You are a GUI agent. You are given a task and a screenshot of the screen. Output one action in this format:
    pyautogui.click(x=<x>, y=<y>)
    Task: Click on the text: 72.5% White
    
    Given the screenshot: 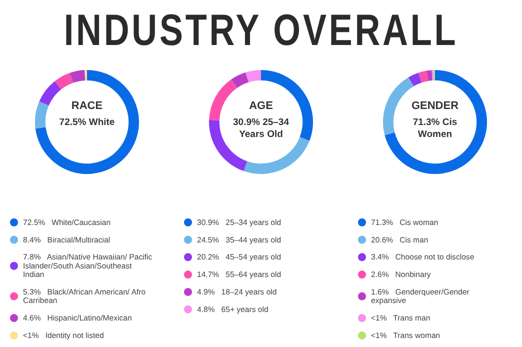 What is the action you would take?
    pyautogui.click(x=87, y=123)
    